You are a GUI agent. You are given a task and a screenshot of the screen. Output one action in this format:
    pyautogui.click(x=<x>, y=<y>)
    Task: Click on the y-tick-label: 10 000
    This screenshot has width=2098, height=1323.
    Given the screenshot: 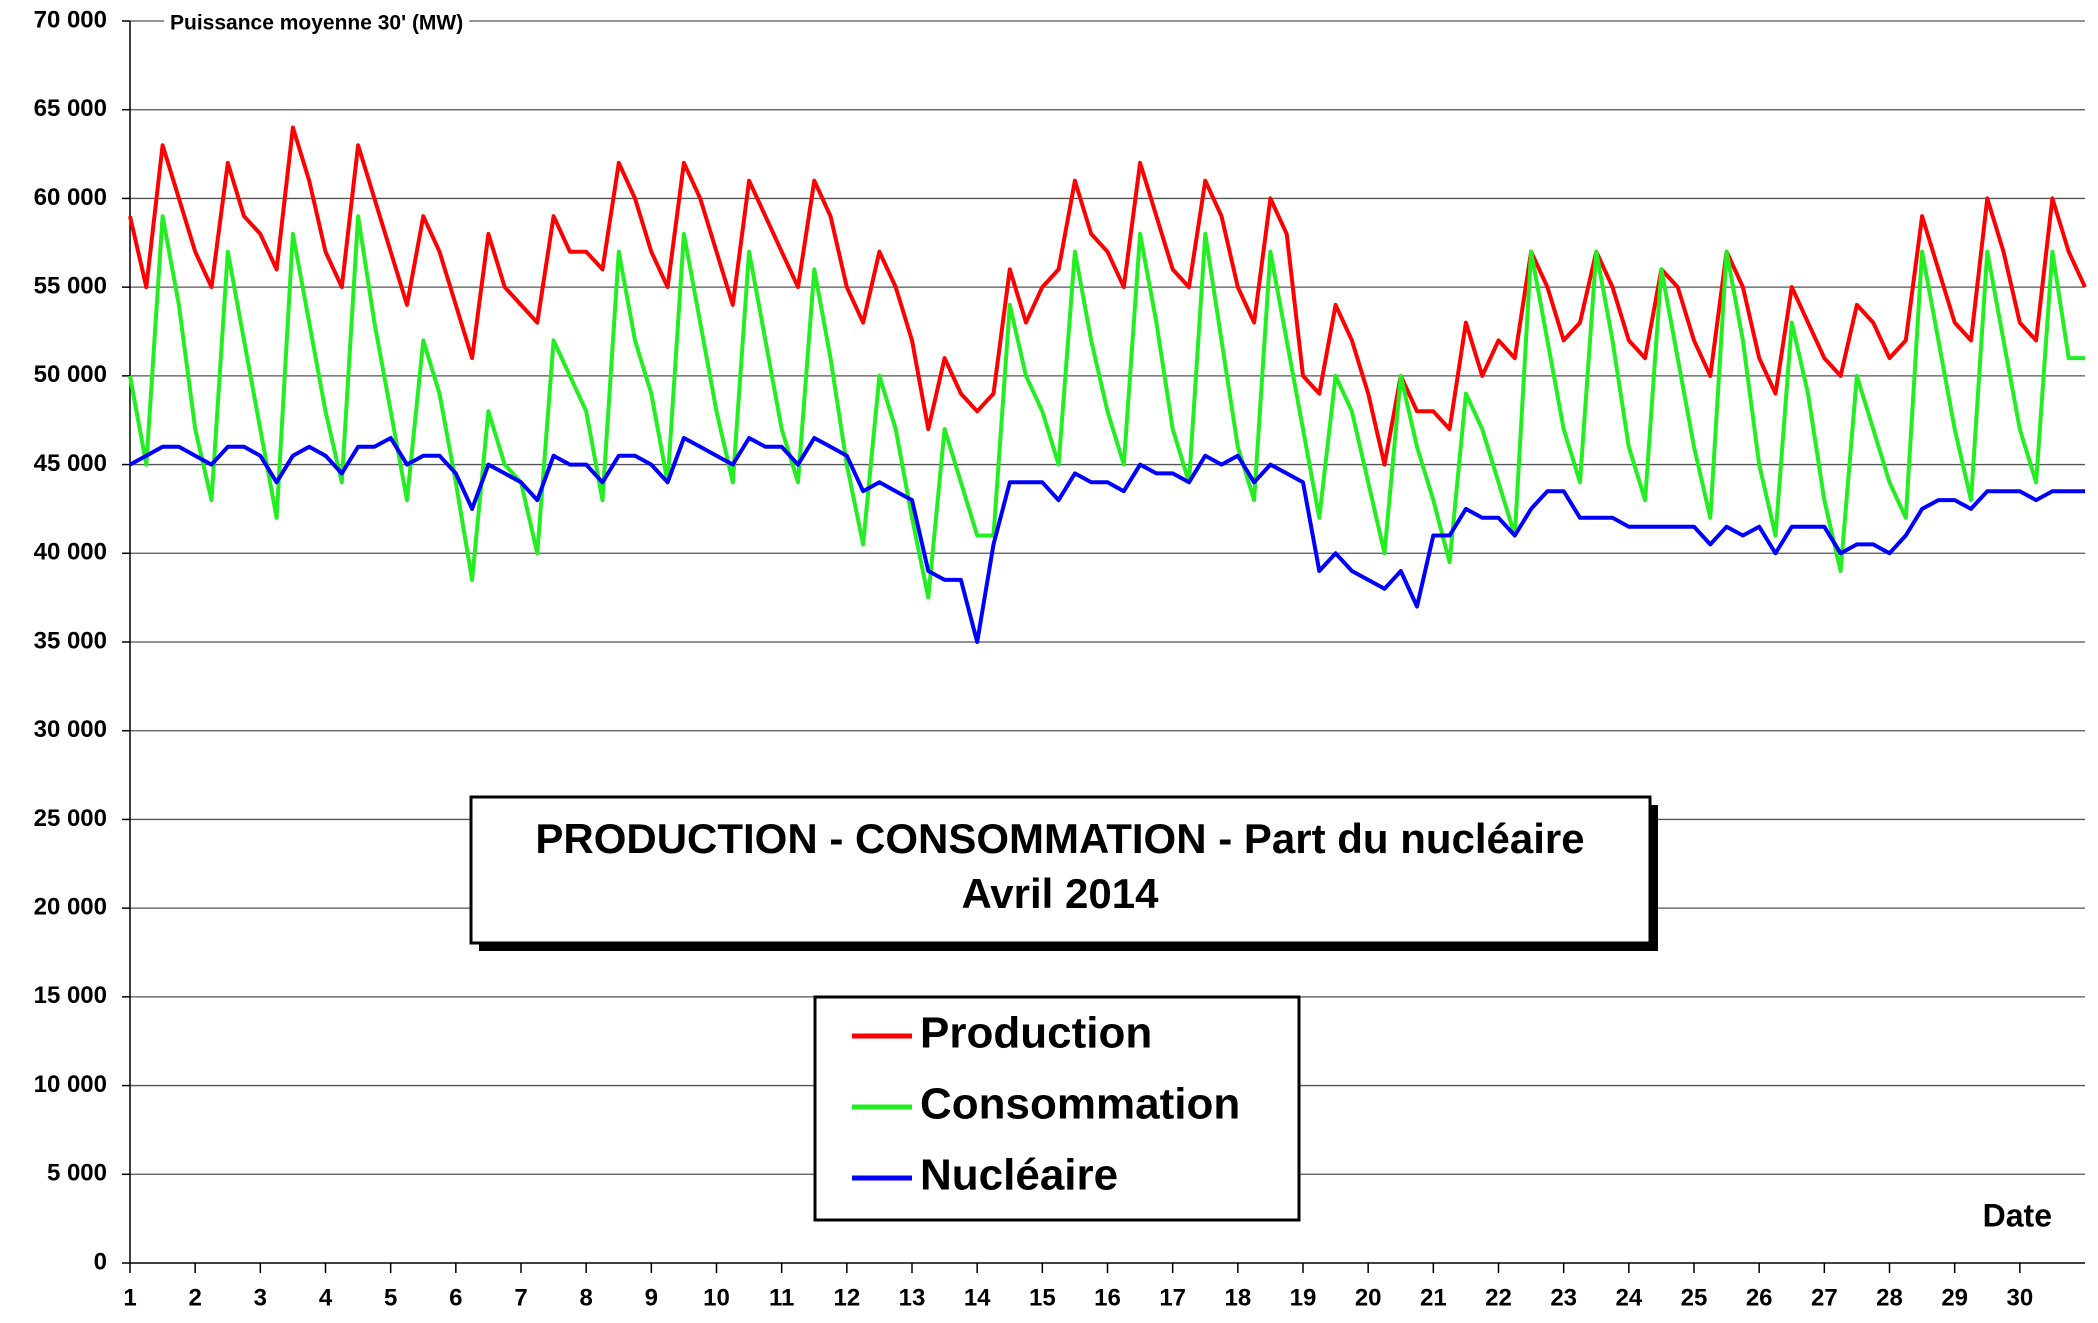 What is the action you would take?
    pyautogui.click(x=70, y=1084)
    